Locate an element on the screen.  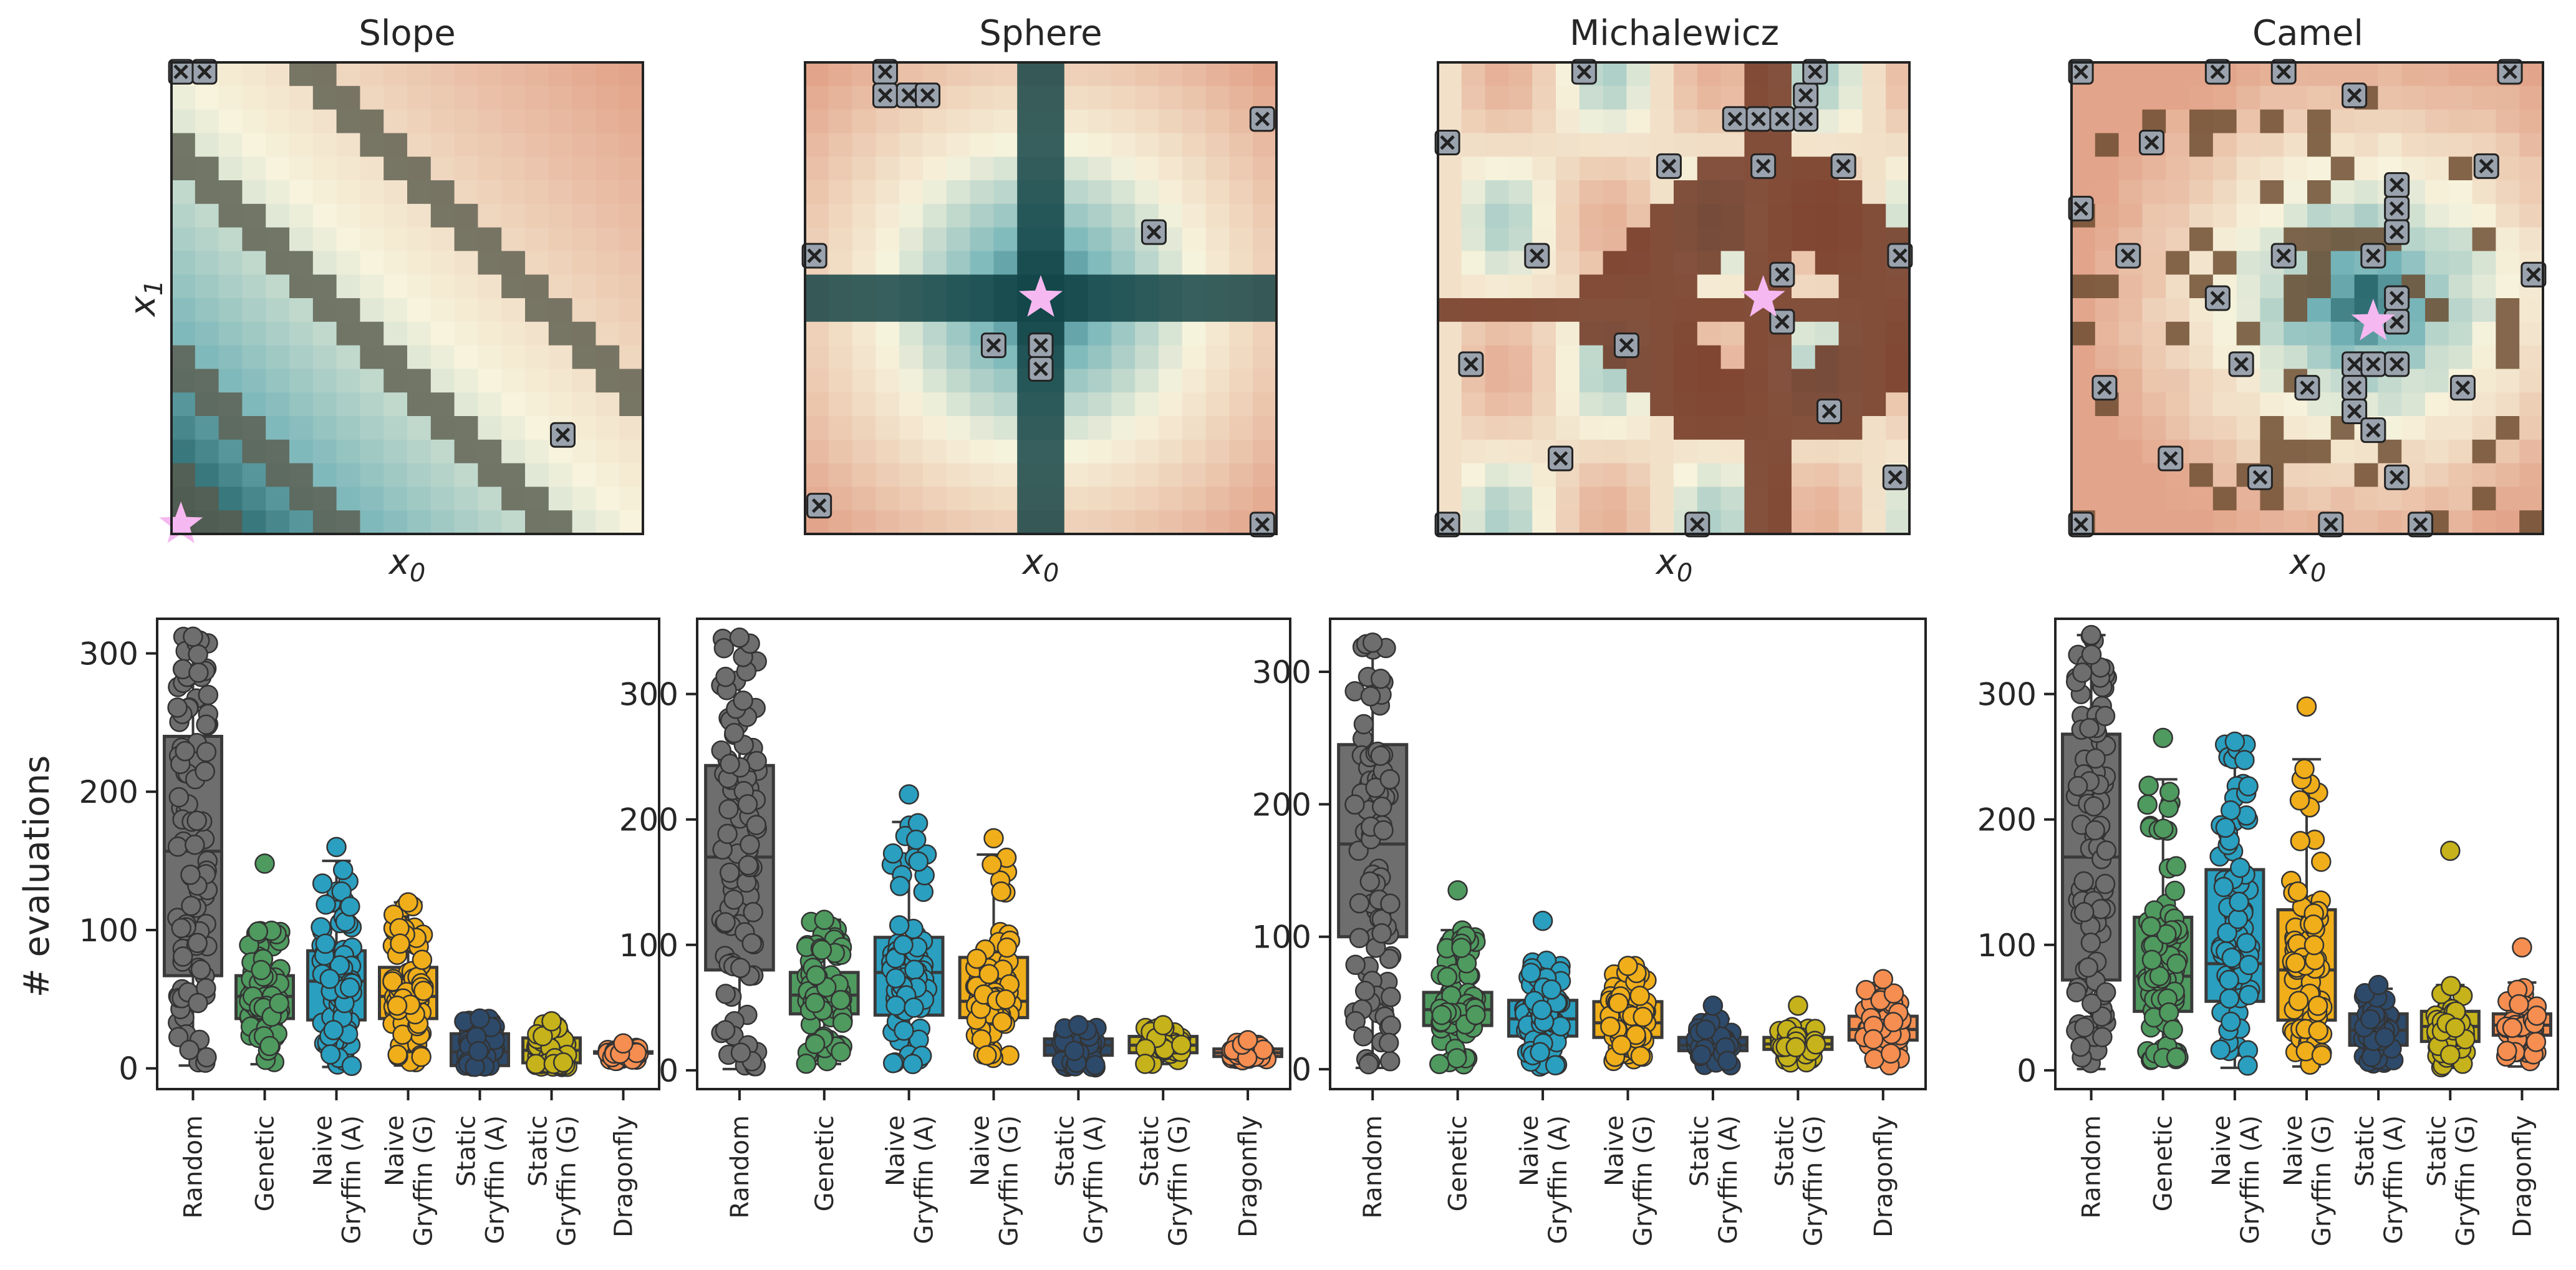
x-tick-label-line: Static is located at coordinates (2365, 1150).